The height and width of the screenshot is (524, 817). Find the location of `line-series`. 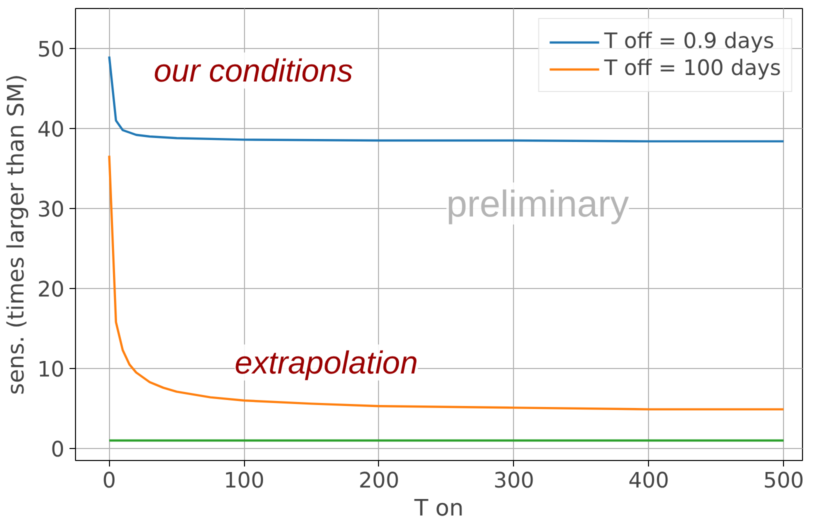

line-series is located at coordinates (446, 98).